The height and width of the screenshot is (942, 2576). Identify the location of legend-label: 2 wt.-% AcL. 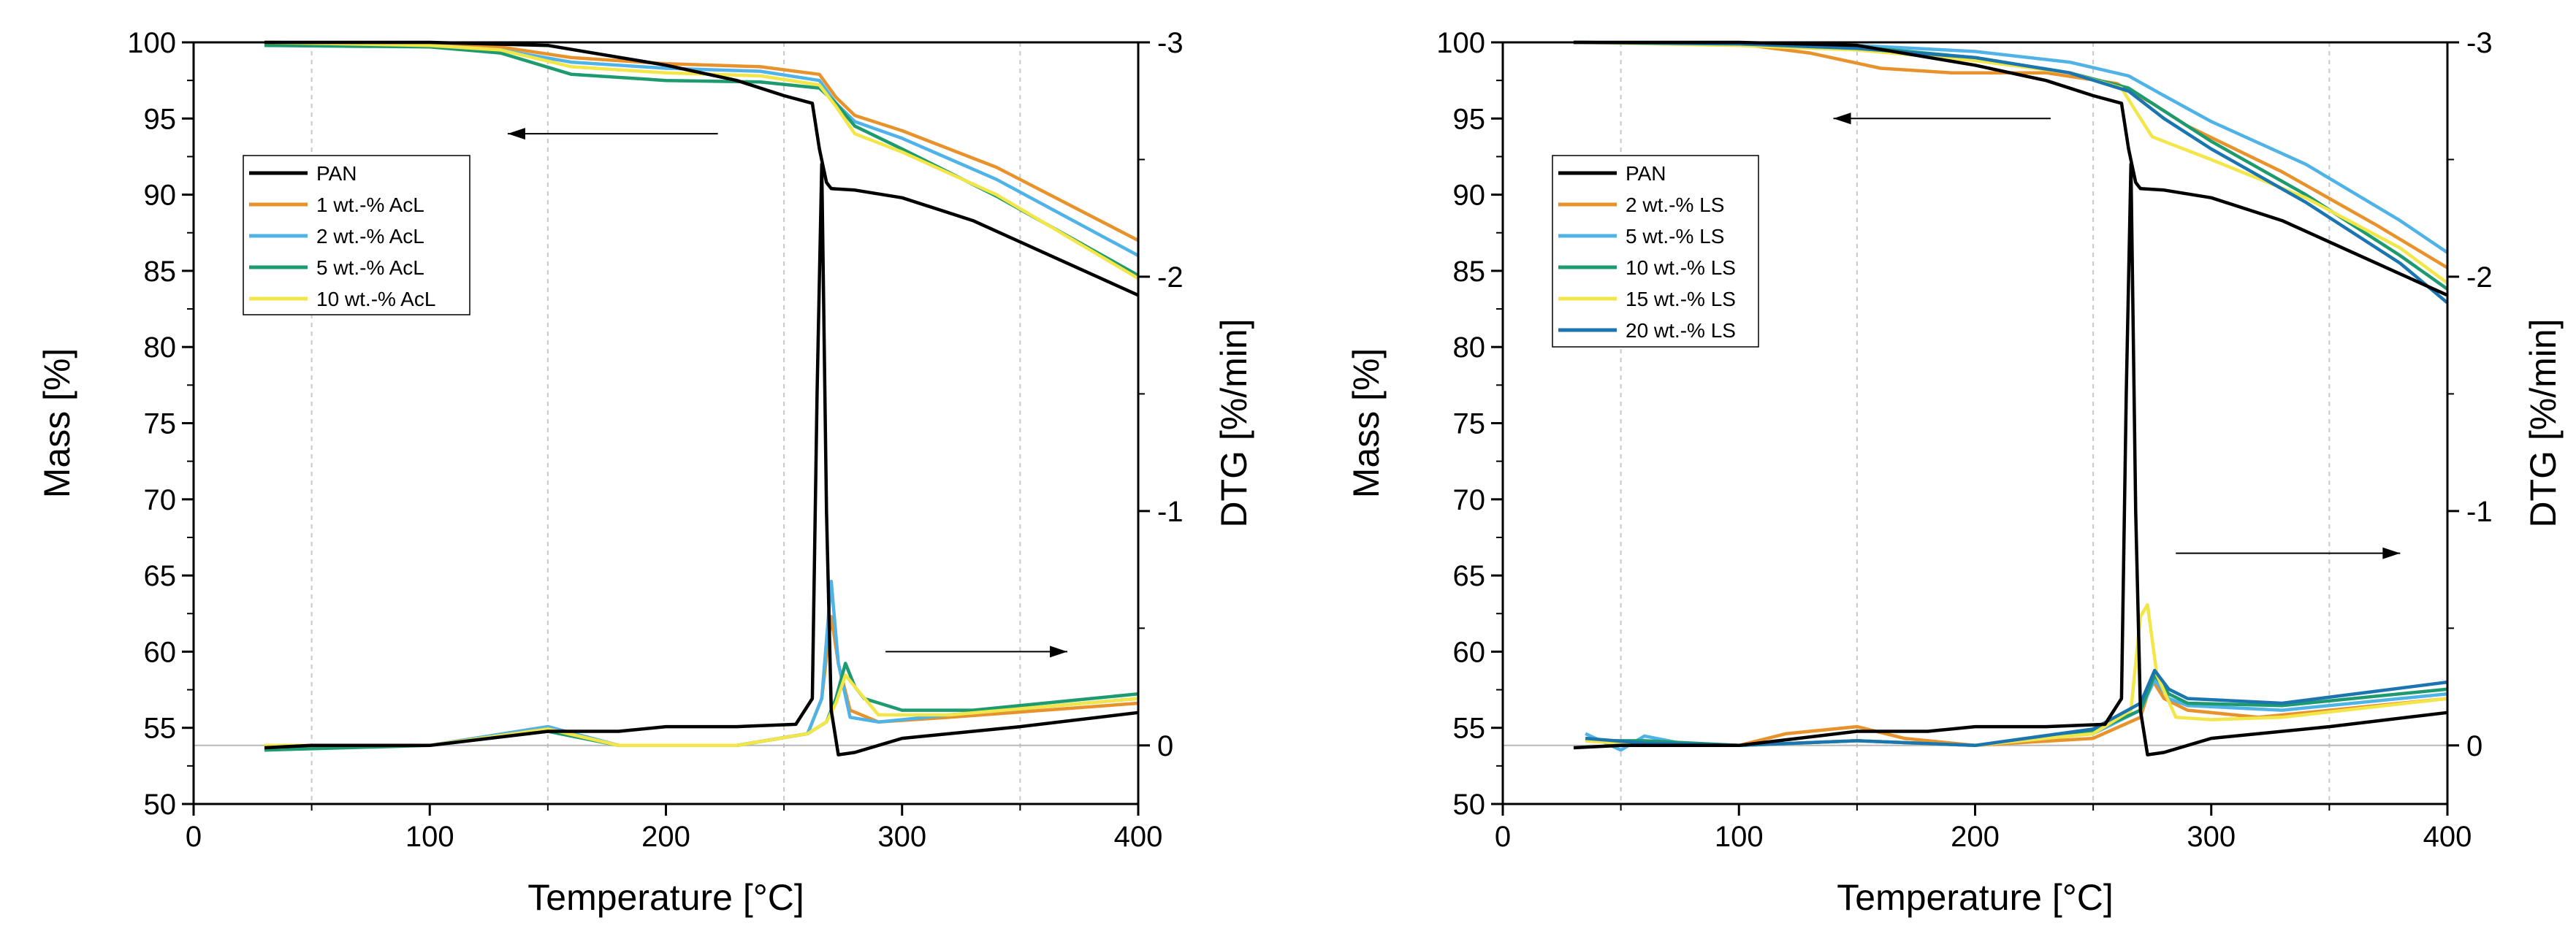
(370, 236).